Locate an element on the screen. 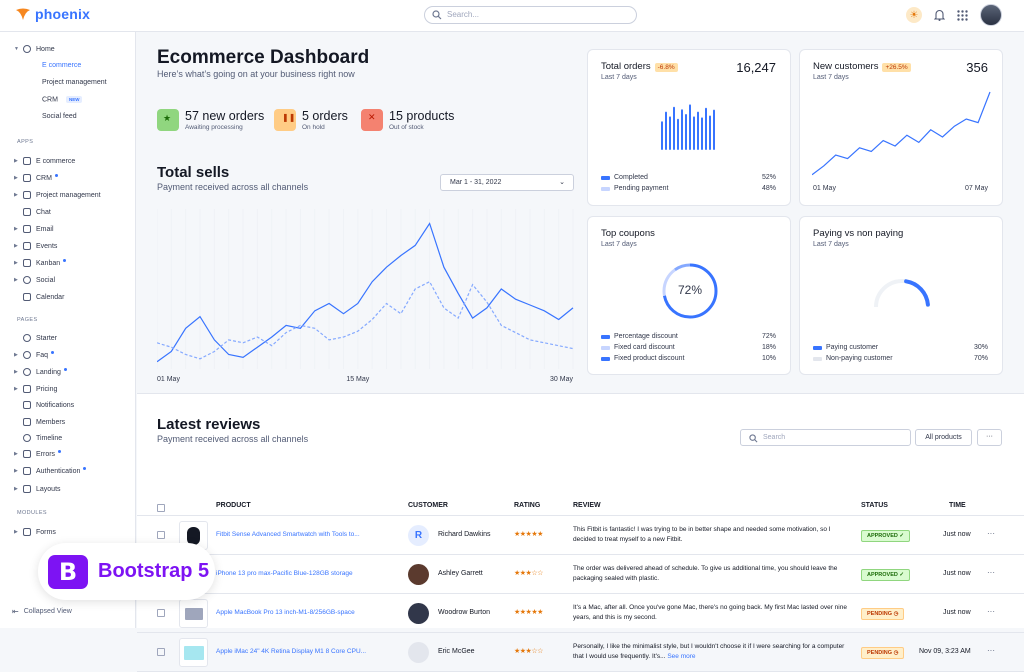 Image resolution: width=1024 pixels, height=672 pixels. reviews-search-input: Search is located at coordinates (825, 437).